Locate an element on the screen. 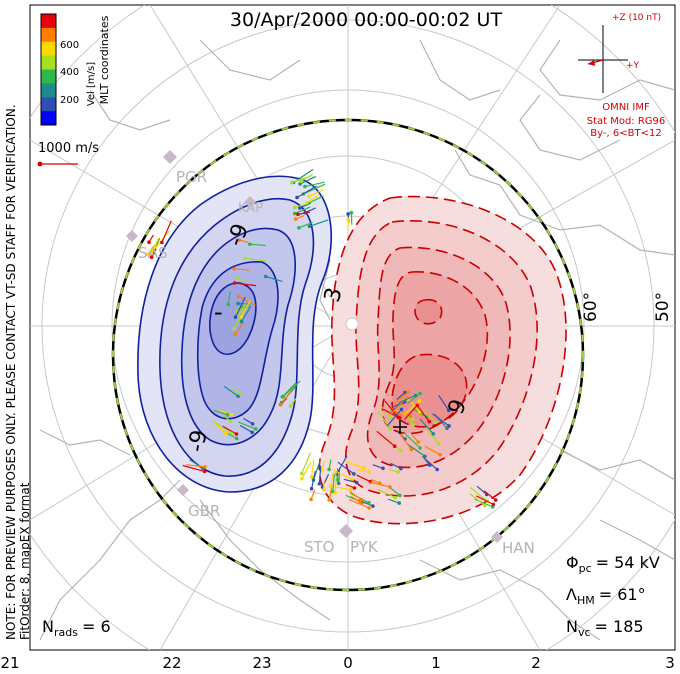 Image resolution: width=680 pixels, height=674 pixels. mlt-label-3: 3 is located at coordinates (670, 663).